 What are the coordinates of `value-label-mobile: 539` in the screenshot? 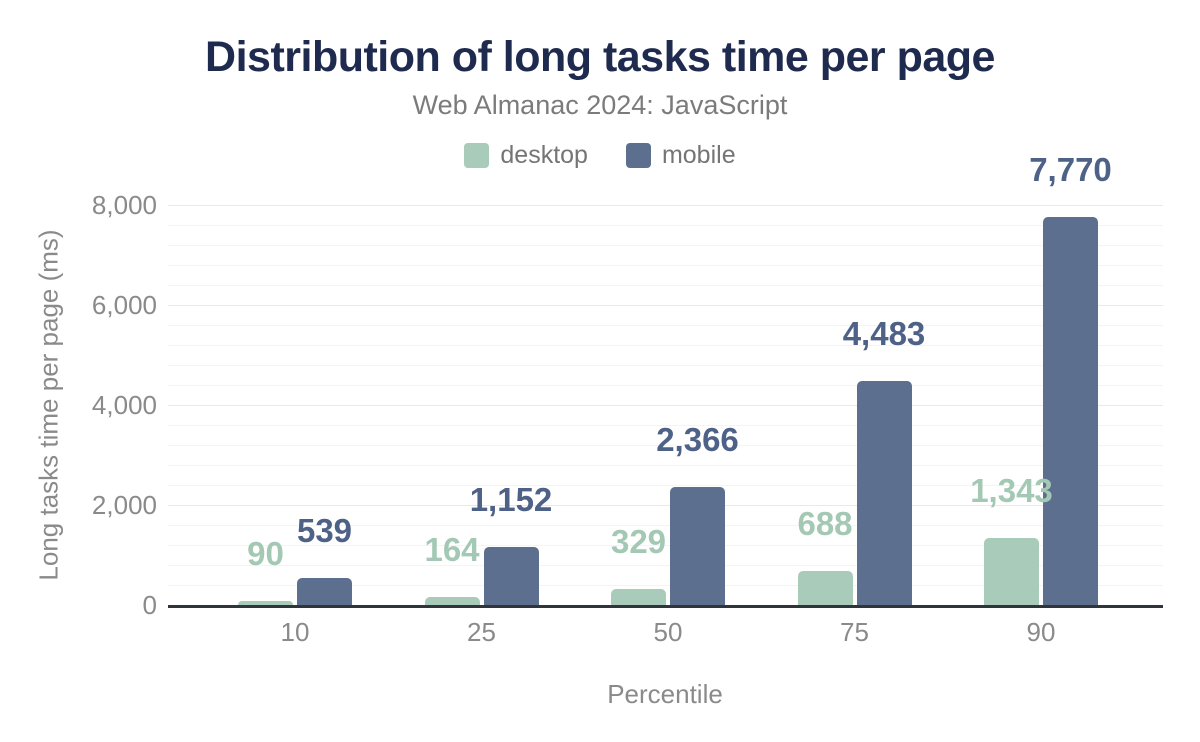 It's located at (324, 531).